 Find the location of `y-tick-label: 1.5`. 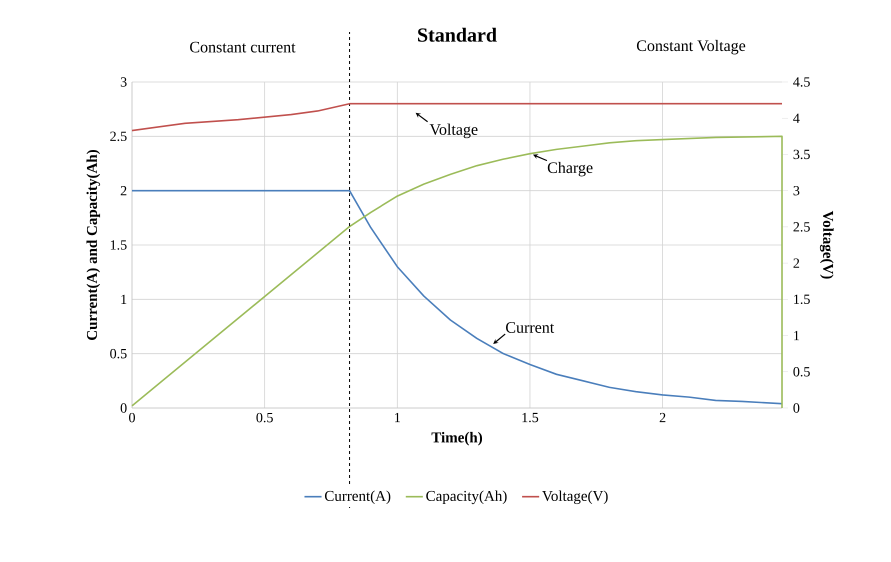

y-tick-label: 1.5 is located at coordinates (118, 245).